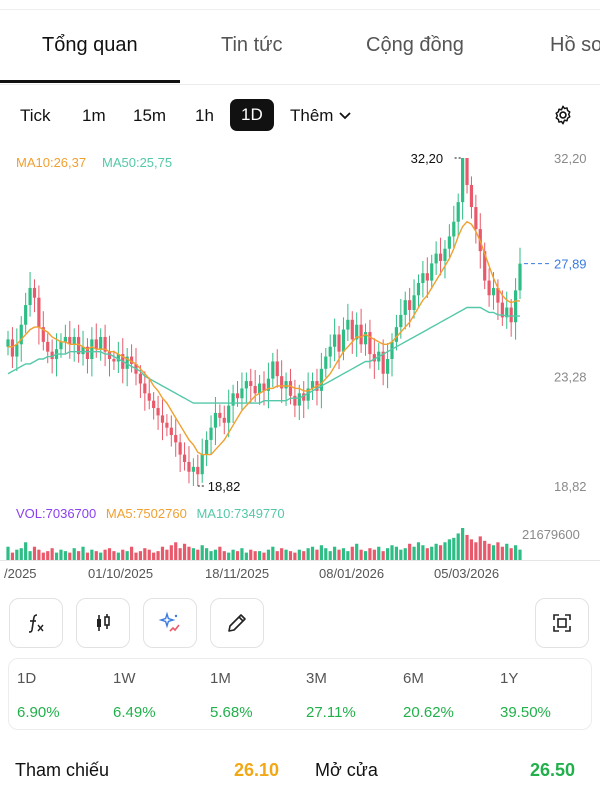 Image resolution: width=600 pixels, height=800 pixels. Describe the element at coordinates (252, 115) in the screenshot. I see `interval-1d: 1D` at that location.